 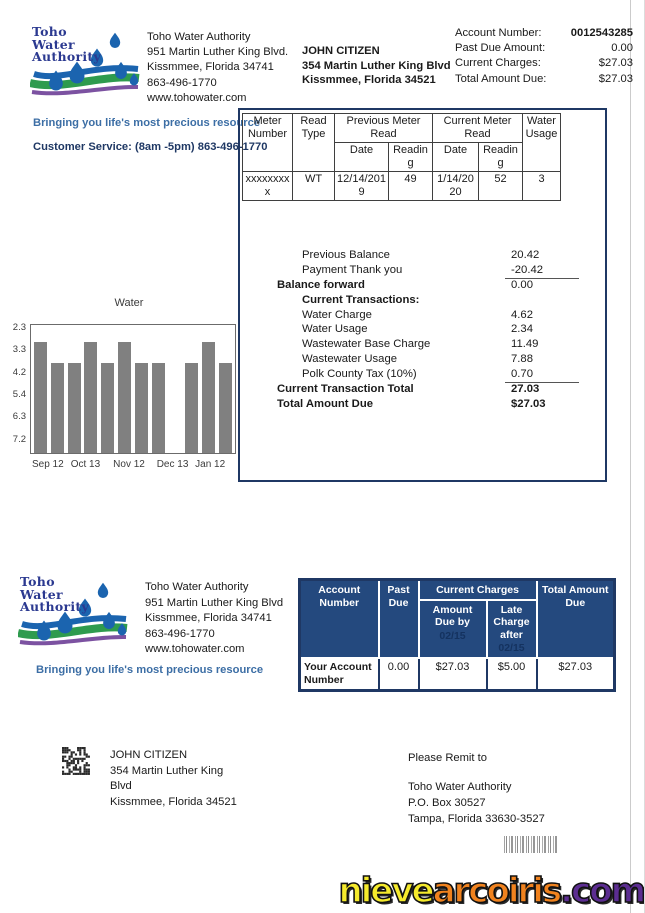 I want to click on transaction-row: Payment Thank you -20.42, so click(x=432, y=271).